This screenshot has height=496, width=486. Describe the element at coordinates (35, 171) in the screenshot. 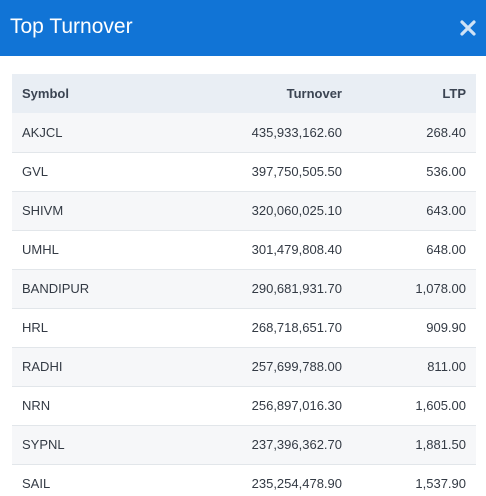

I see `symbol-cell: GVL` at that location.